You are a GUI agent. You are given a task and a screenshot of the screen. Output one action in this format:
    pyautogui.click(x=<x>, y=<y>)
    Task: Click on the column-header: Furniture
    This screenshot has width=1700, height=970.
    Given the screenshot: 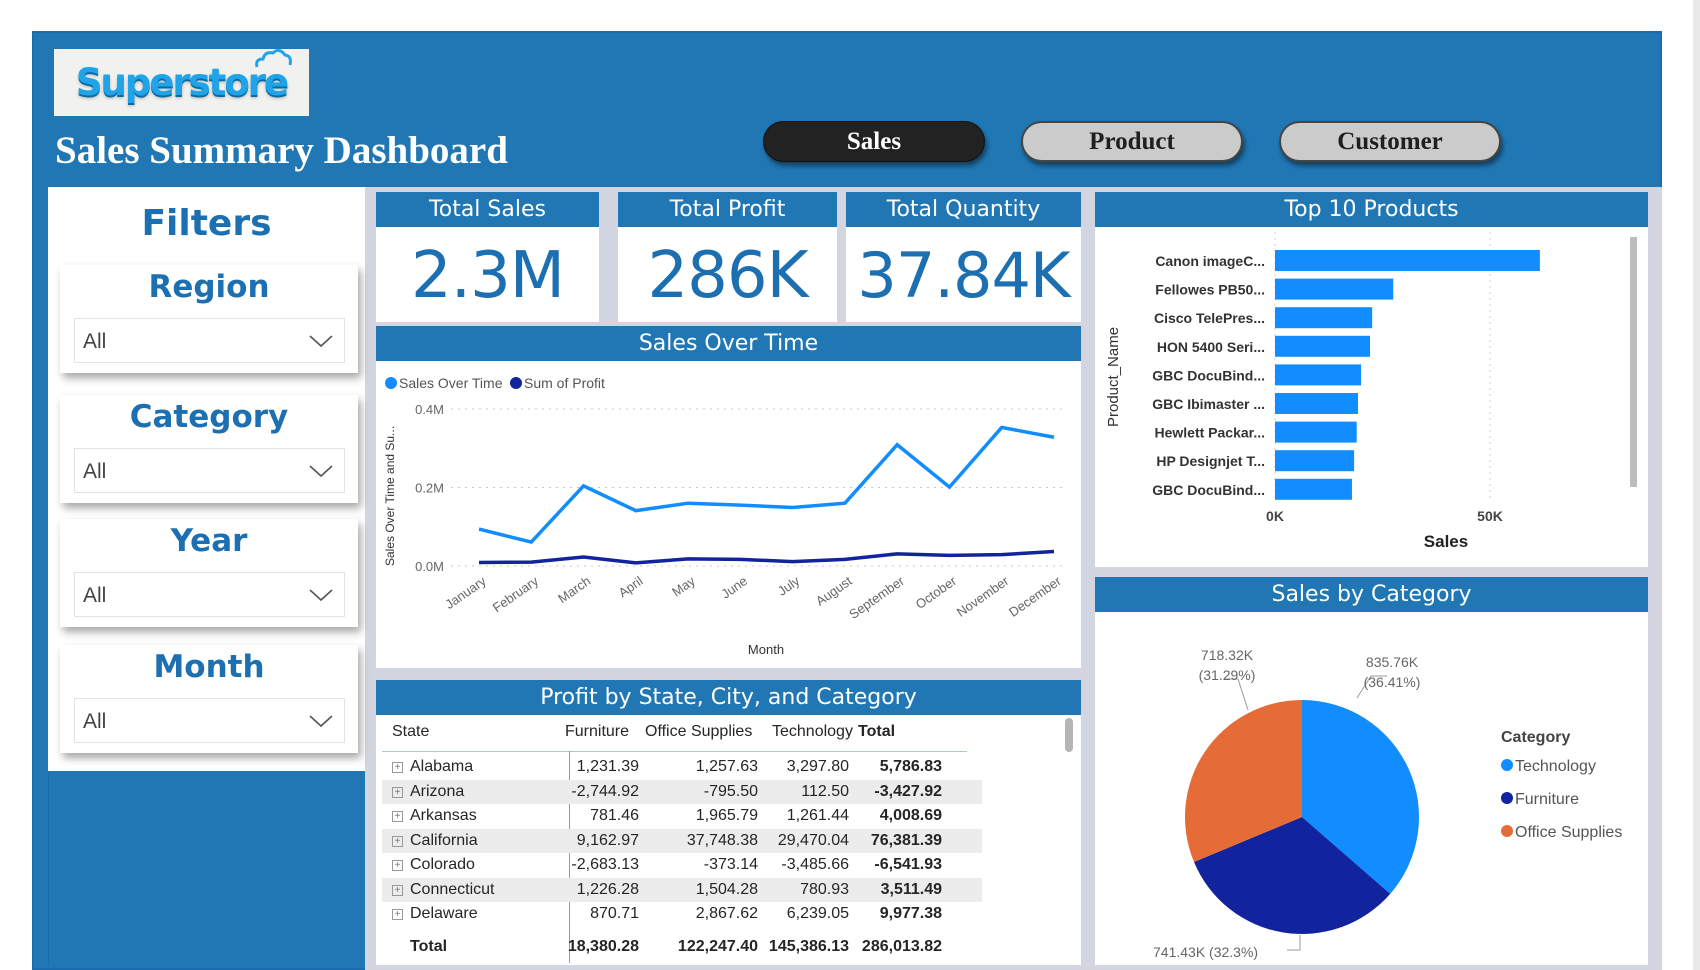 What is the action you would take?
    pyautogui.click(x=597, y=731)
    